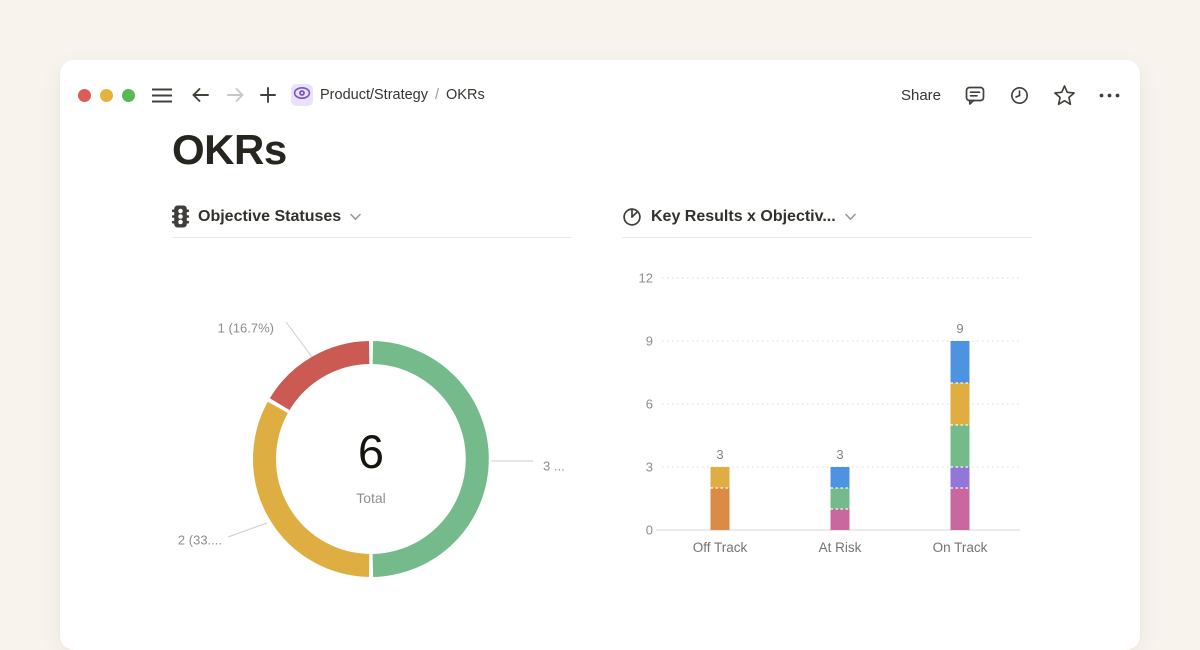 Image resolution: width=1200 pixels, height=650 pixels. I want to click on bar-segment-on-track-blue, so click(960, 362).